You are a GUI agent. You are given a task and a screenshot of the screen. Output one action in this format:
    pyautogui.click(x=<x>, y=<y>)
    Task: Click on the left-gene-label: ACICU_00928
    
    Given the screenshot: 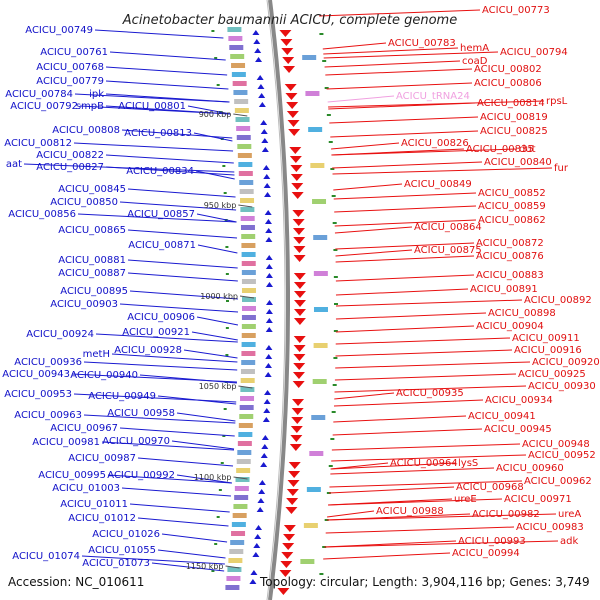 What is the action you would take?
    pyautogui.click(x=148, y=350)
    